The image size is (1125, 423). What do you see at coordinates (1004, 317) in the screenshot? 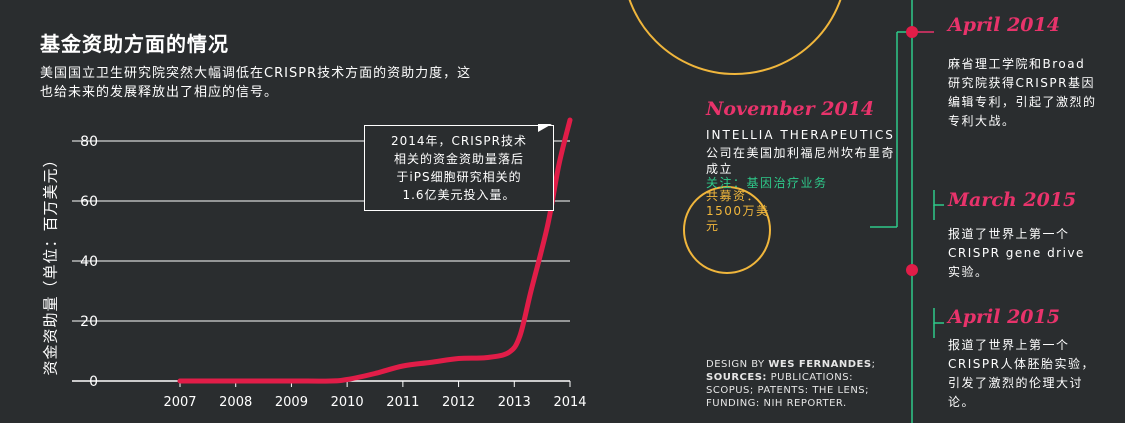
I see `event-date-apr-2015: April 2015` at bounding box center [1004, 317].